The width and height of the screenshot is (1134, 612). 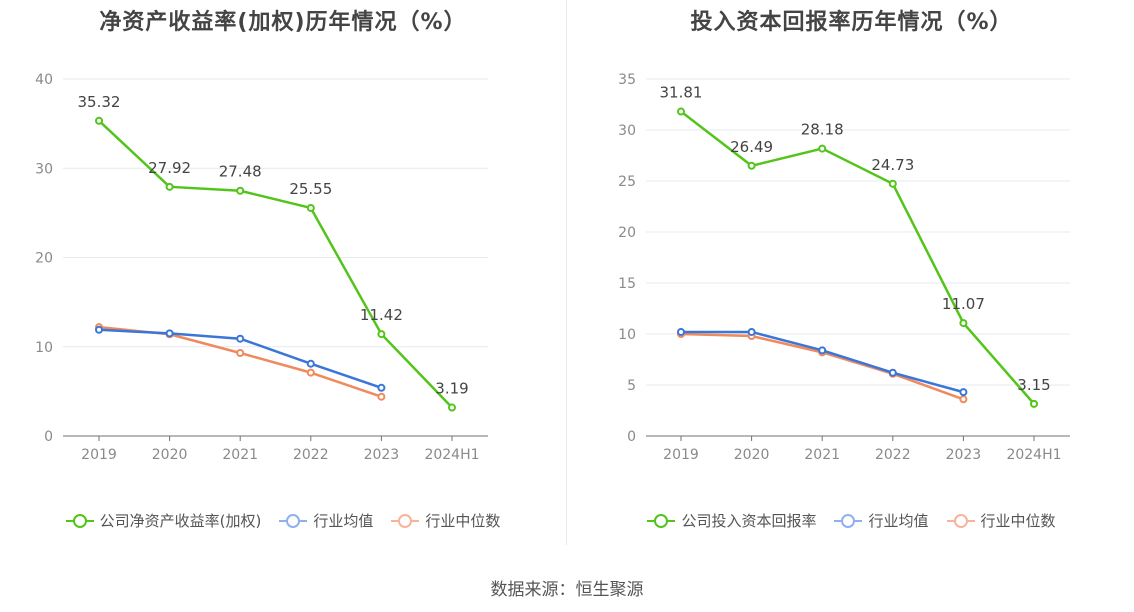 What do you see at coordinates (627, 80) in the screenshot?
I see `y-tick-label: 35` at bounding box center [627, 80].